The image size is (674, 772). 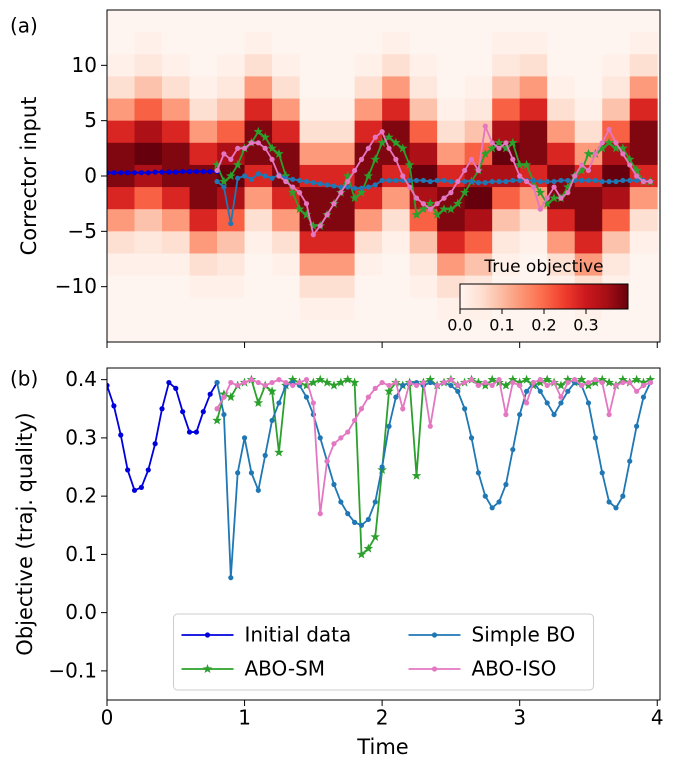 I want to click on legend-marker, so click(x=207, y=635).